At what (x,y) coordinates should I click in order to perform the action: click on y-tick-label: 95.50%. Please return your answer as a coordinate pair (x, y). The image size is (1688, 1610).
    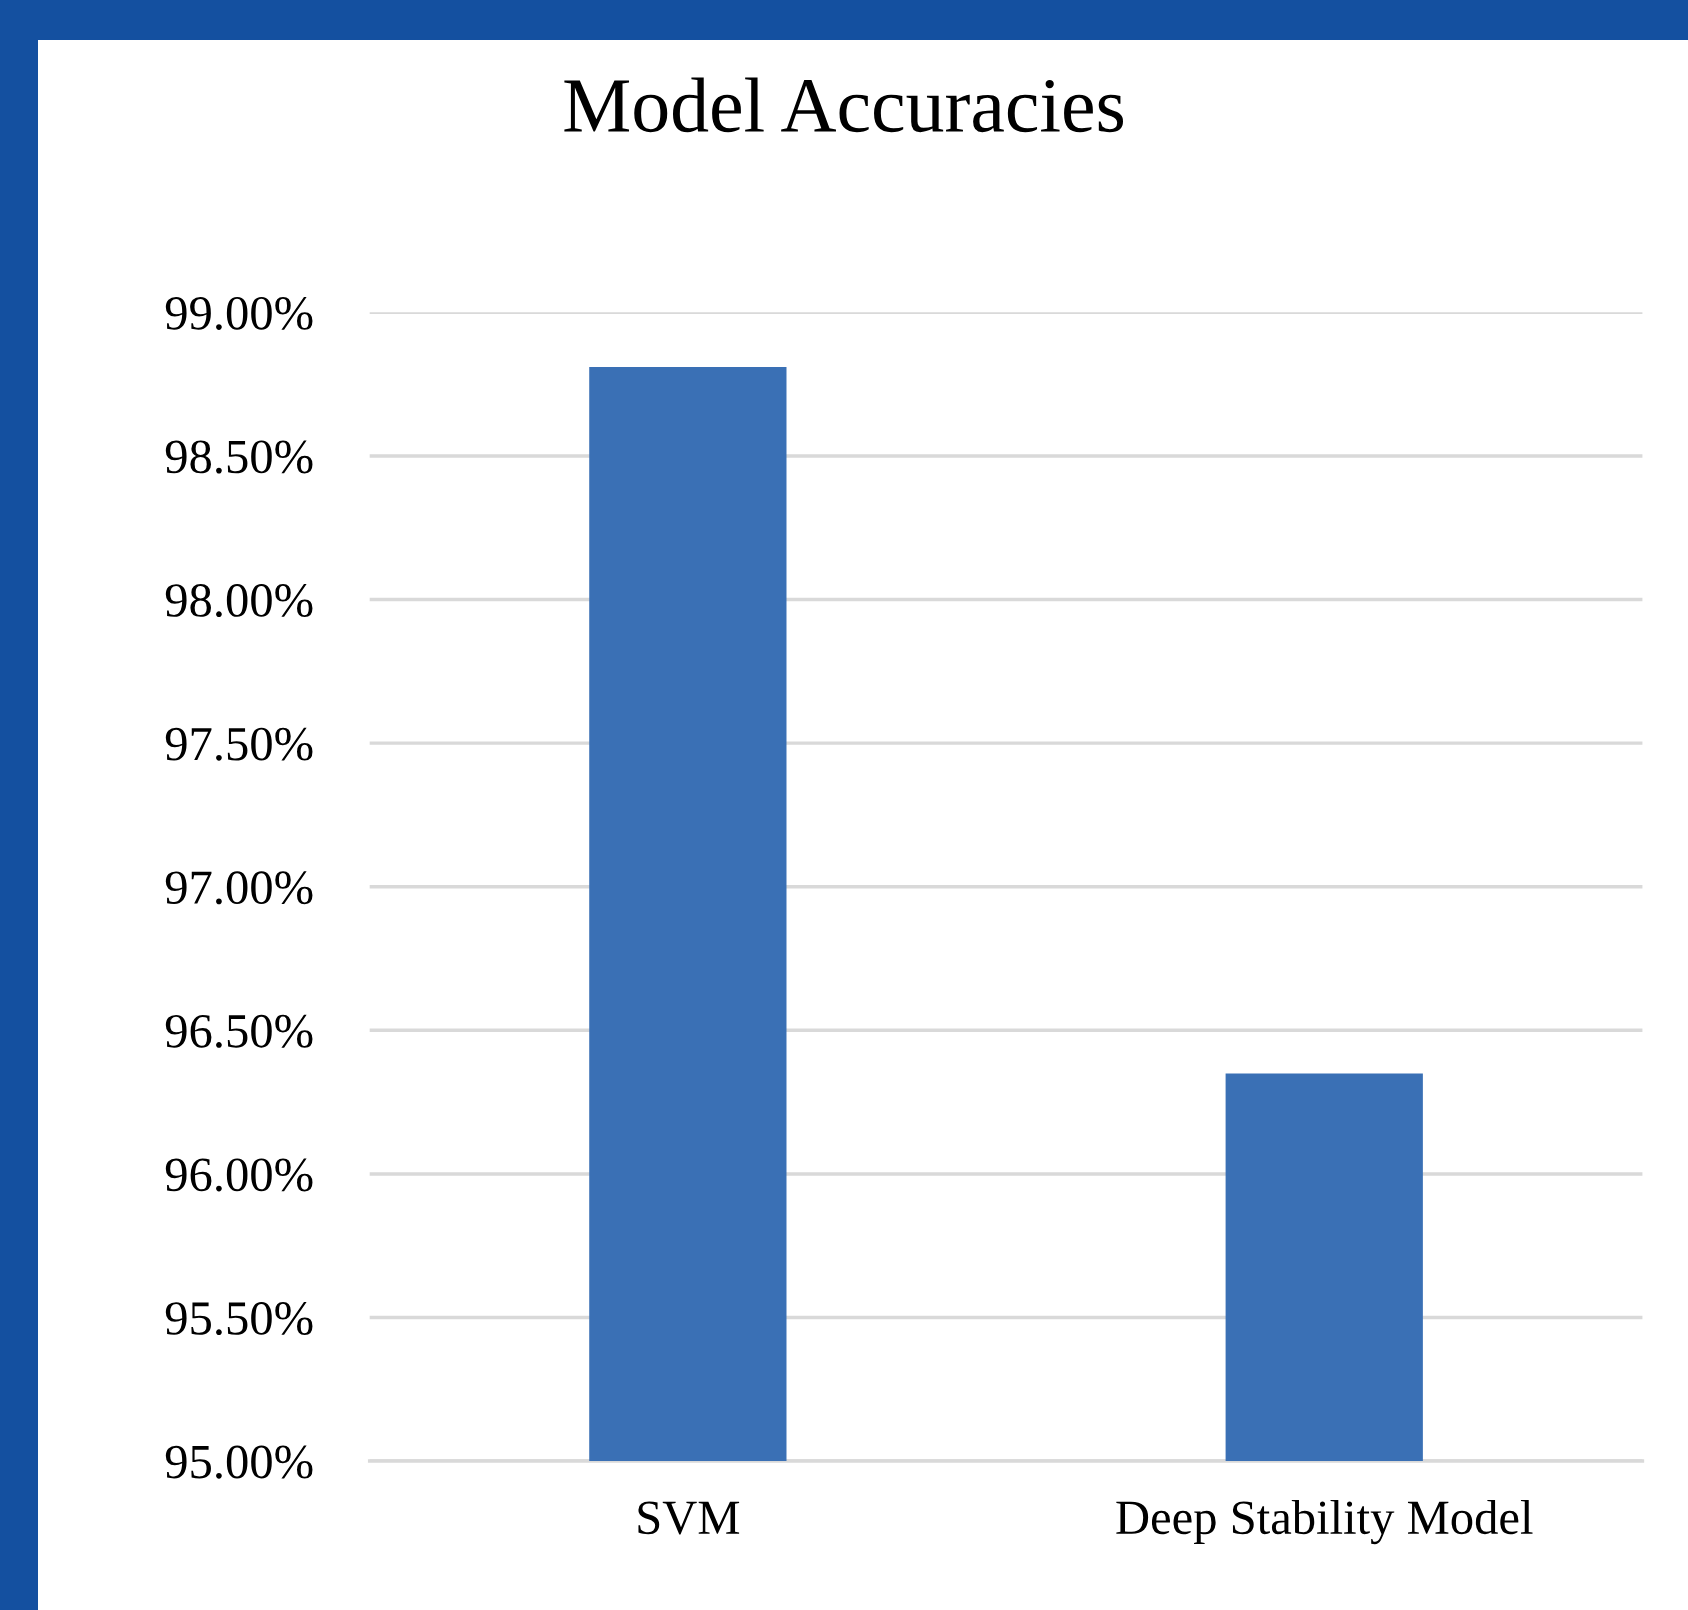
    Looking at the image, I should click on (239, 1319).